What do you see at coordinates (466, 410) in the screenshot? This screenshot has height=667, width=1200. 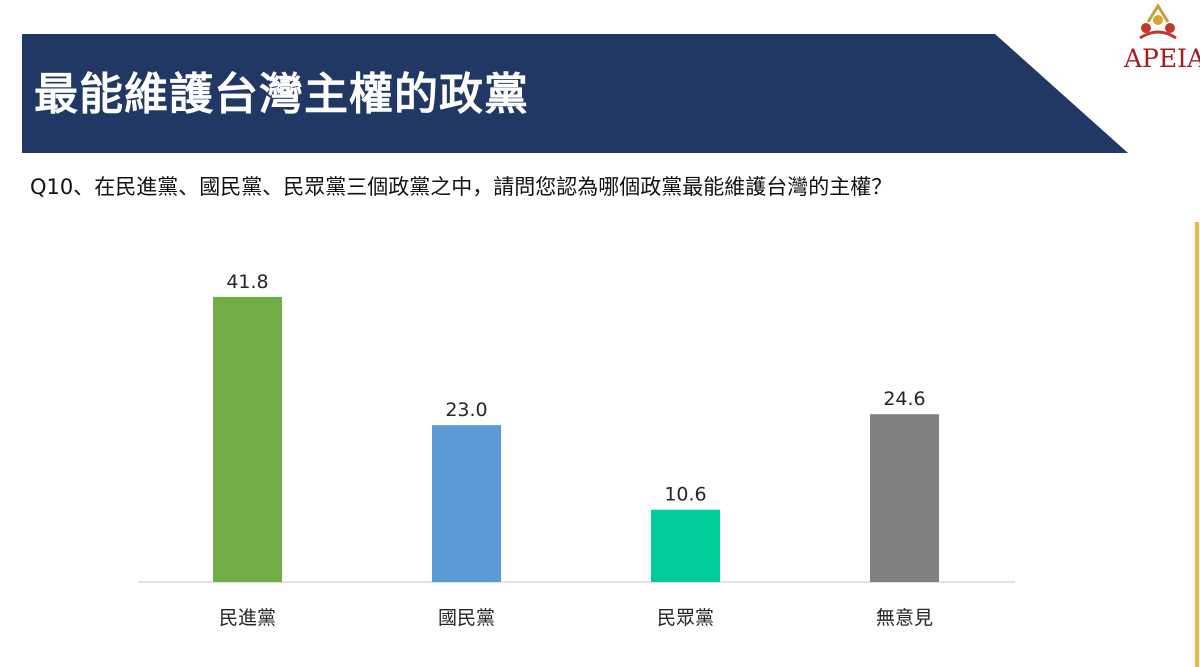 I see `value-label-2: 23.0` at bounding box center [466, 410].